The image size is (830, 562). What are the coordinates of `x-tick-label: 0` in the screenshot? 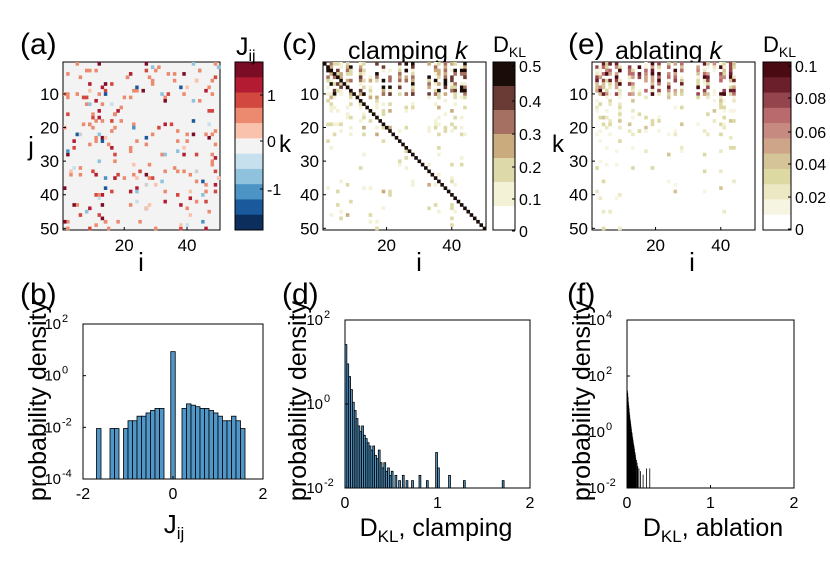 It's located at (173, 494).